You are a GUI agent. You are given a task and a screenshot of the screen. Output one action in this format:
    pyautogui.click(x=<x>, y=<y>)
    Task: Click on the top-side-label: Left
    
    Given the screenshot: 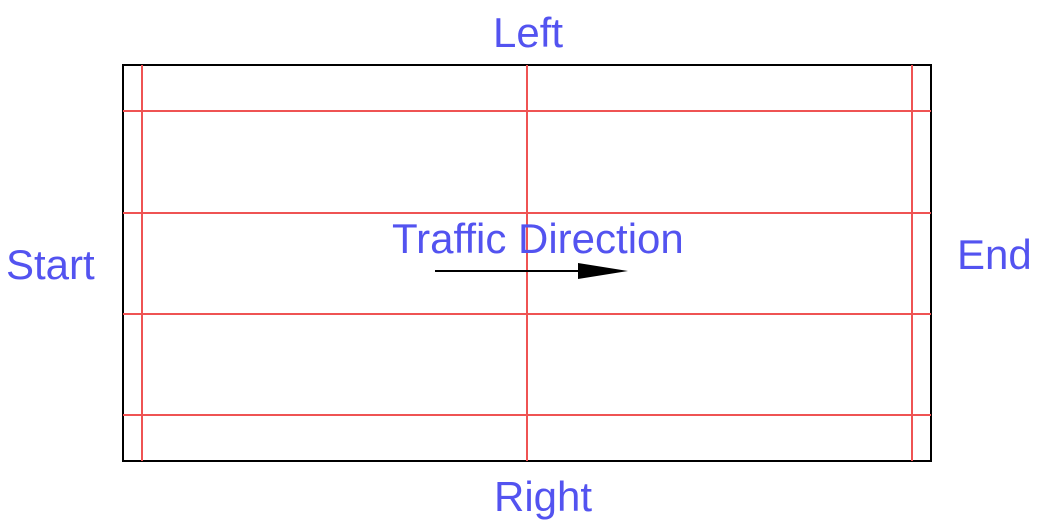 What is the action you would take?
    pyautogui.click(x=528, y=32)
    